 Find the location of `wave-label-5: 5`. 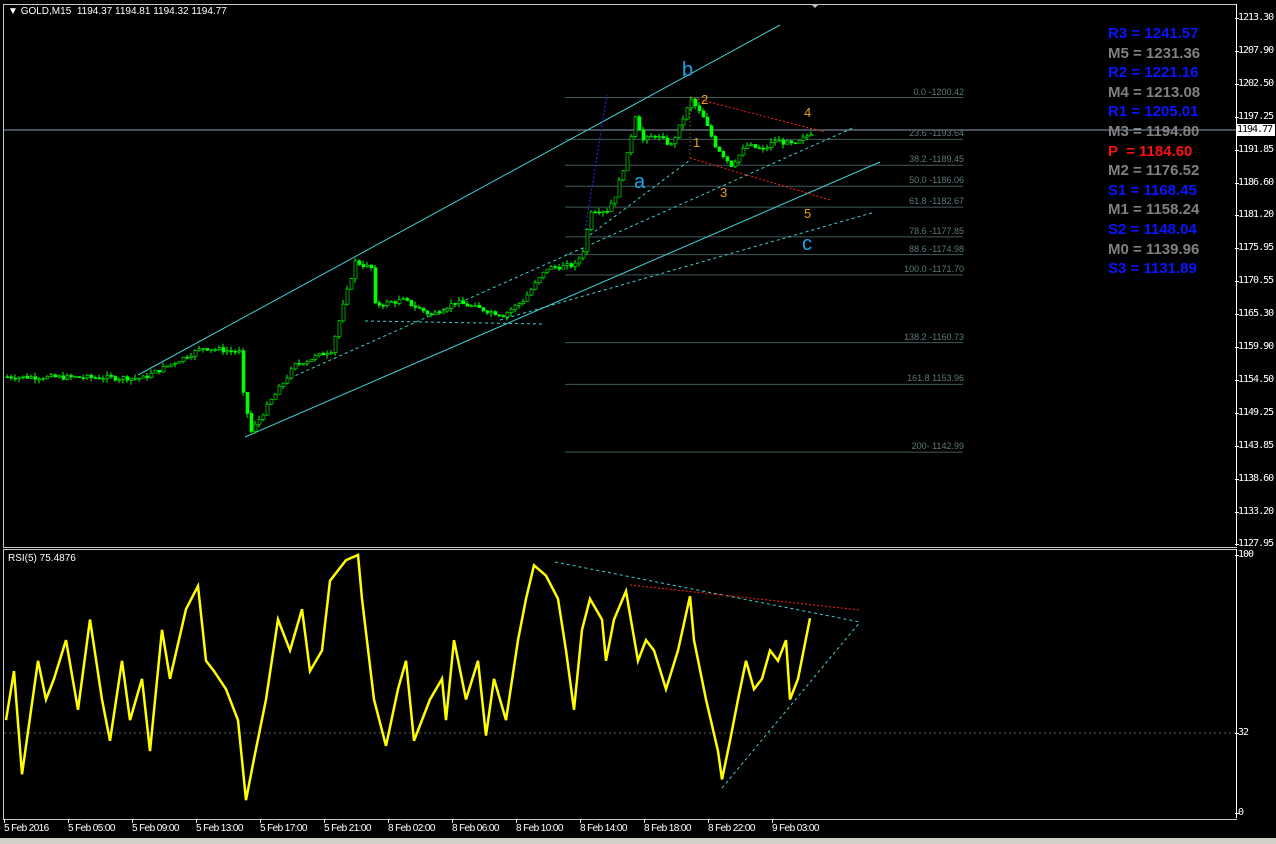

wave-label-5: 5 is located at coordinates (808, 213).